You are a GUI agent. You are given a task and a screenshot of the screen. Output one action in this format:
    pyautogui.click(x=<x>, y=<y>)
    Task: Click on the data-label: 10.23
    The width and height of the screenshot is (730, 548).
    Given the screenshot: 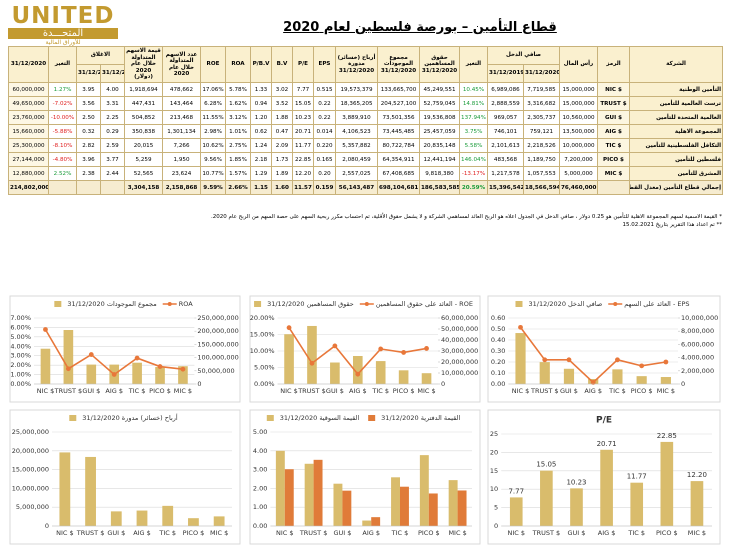 What is the action you would take?
    pyautogui.click(x=576, y=482)
    